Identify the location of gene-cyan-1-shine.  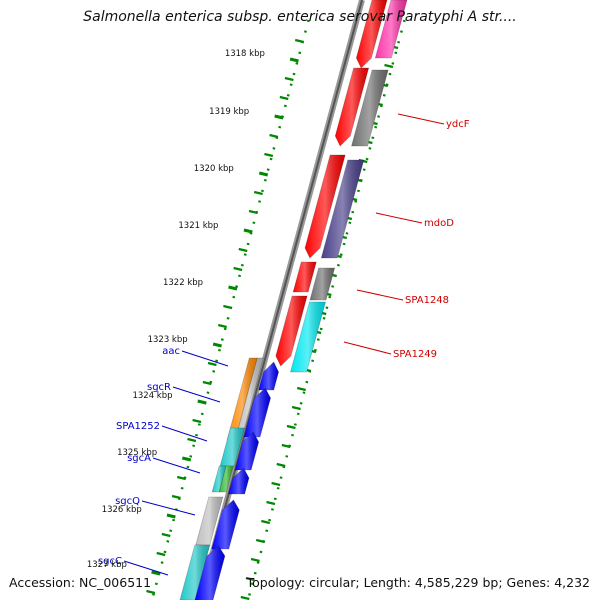
(308, 337).